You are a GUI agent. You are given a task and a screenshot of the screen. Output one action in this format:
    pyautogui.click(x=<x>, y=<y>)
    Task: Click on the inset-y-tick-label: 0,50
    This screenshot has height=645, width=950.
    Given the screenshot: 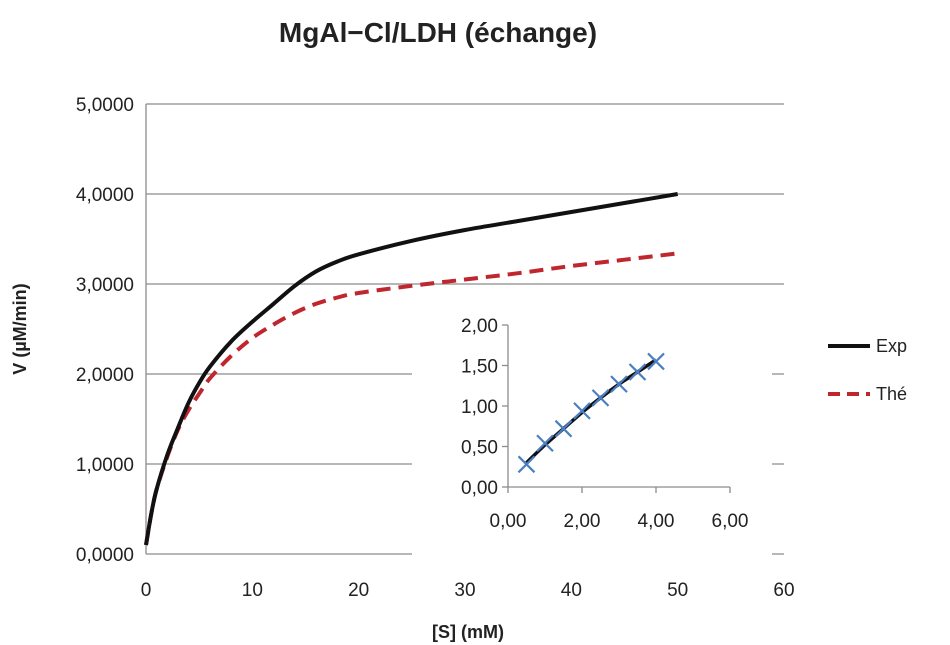 What is the action you would take?
    pyautogui.click(x=479, y=448)
    